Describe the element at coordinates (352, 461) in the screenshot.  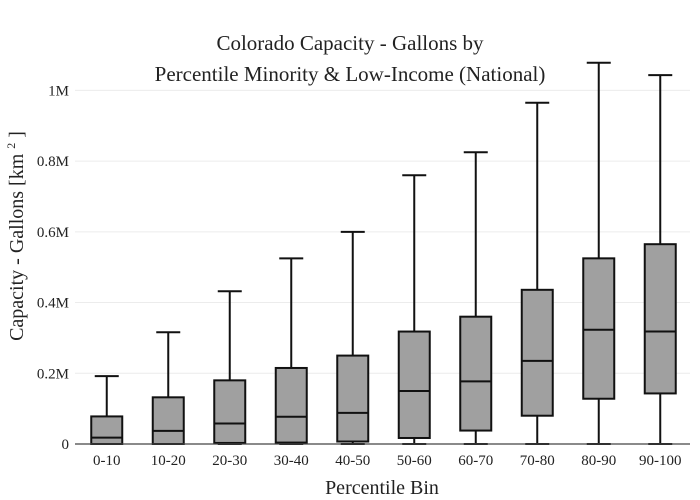
I see `x-tick-label-40-50: 40-50` at that location.